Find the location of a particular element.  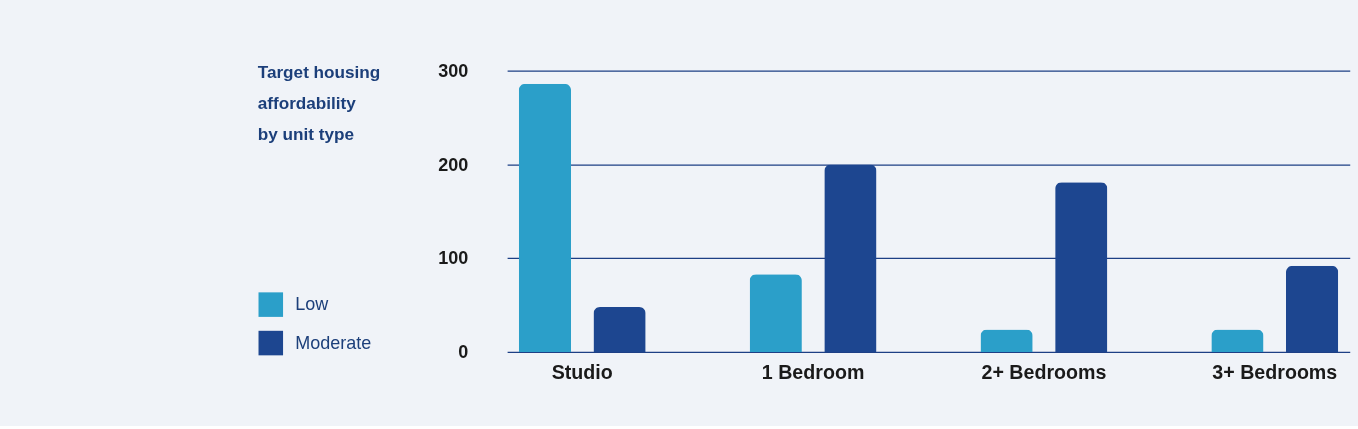

x-tick-label: 2+ Bedrooms is located at coordinates (1044, 372).